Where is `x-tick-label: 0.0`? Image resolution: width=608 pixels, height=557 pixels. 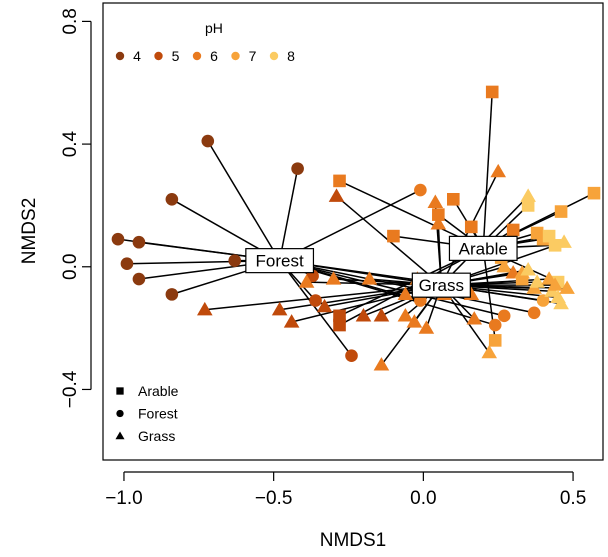 x-tick-label: 0.0 is located at coordinates (423, 498).